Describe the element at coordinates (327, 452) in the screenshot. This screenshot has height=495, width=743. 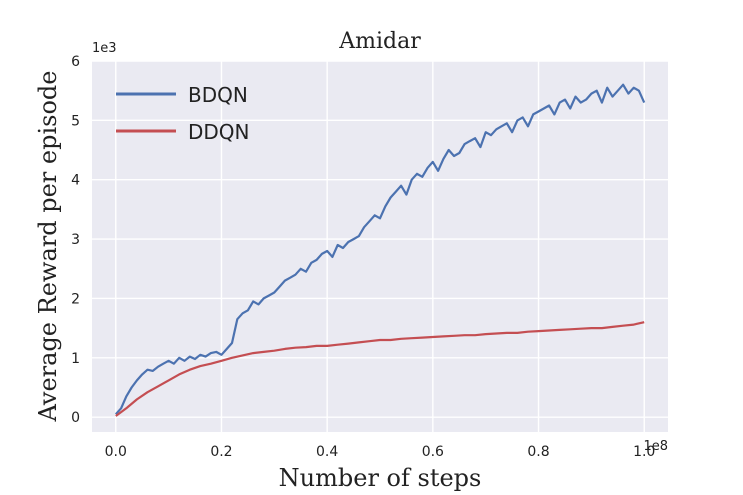
I see `x-tick-label: 0.4` at that location.